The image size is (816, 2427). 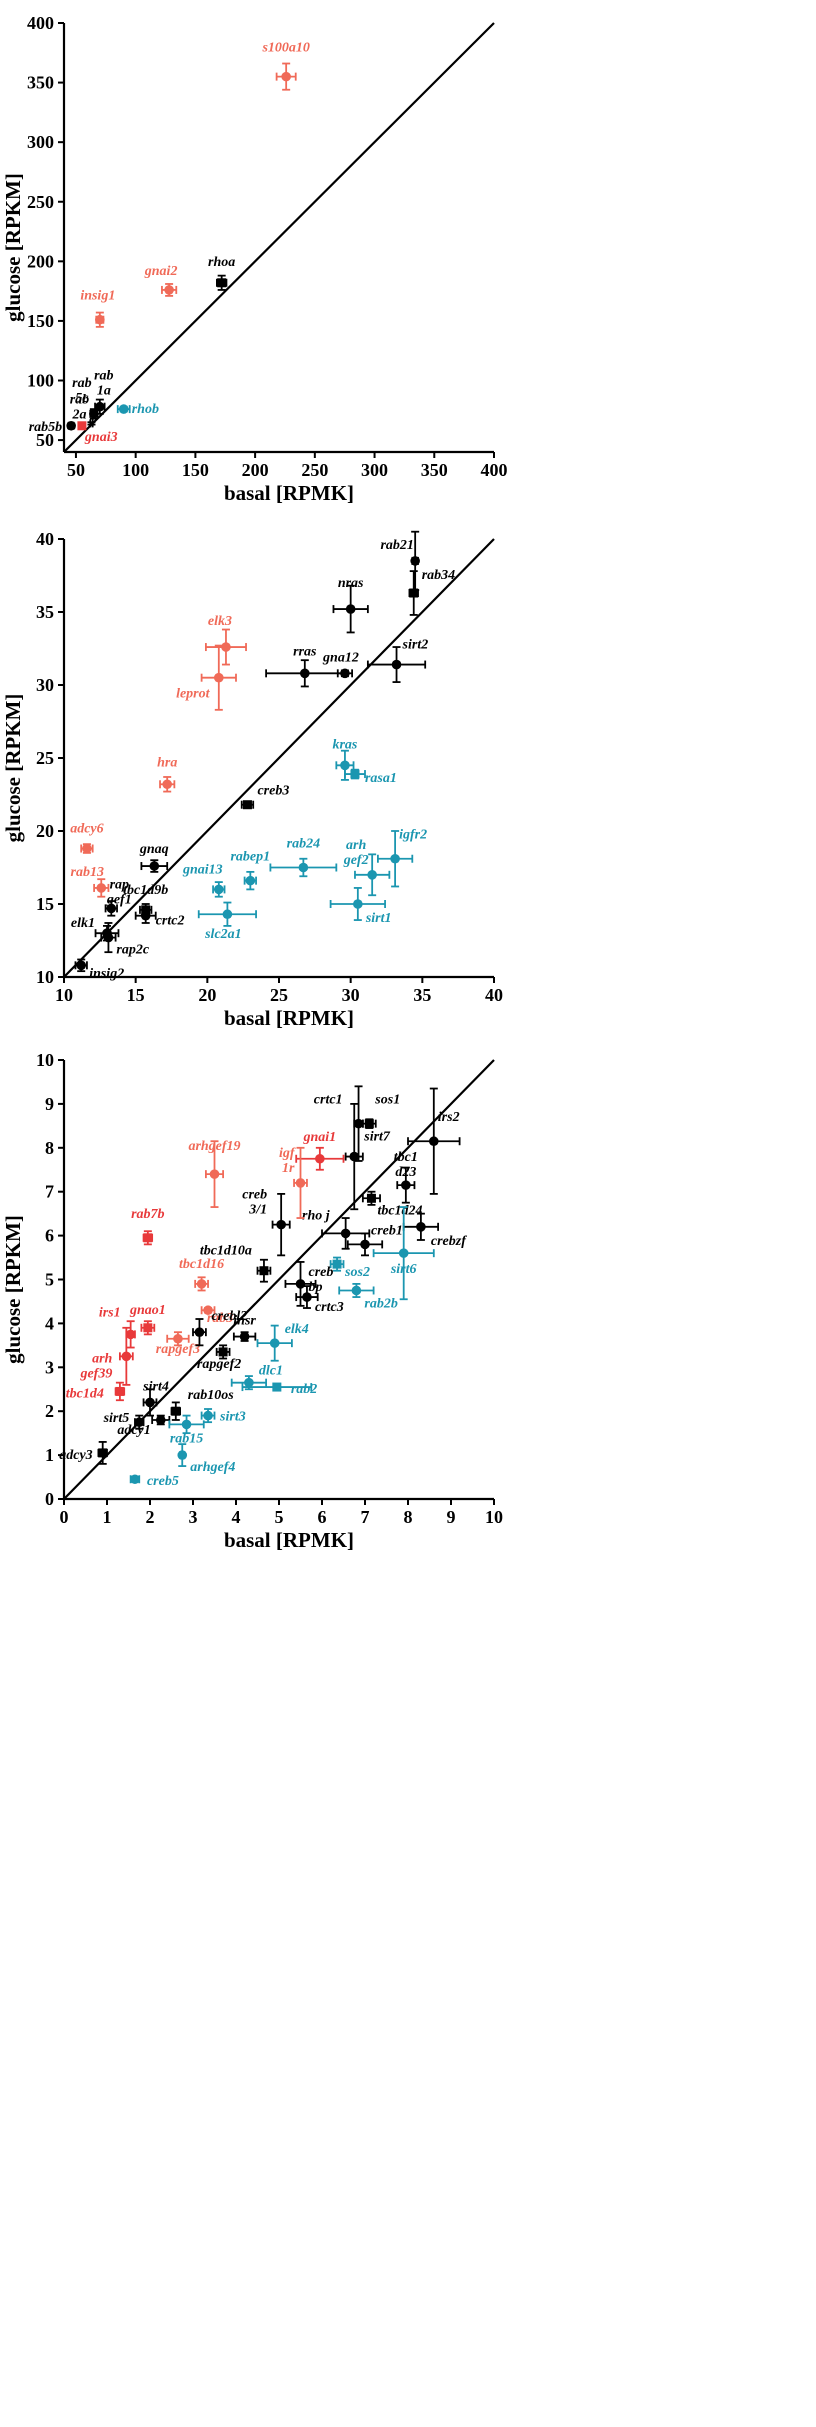 What do you see at coordinates (339, 1123) in the screenshot?
I see `point-crtc1: crtc1` at bounding box center [339, 1123].